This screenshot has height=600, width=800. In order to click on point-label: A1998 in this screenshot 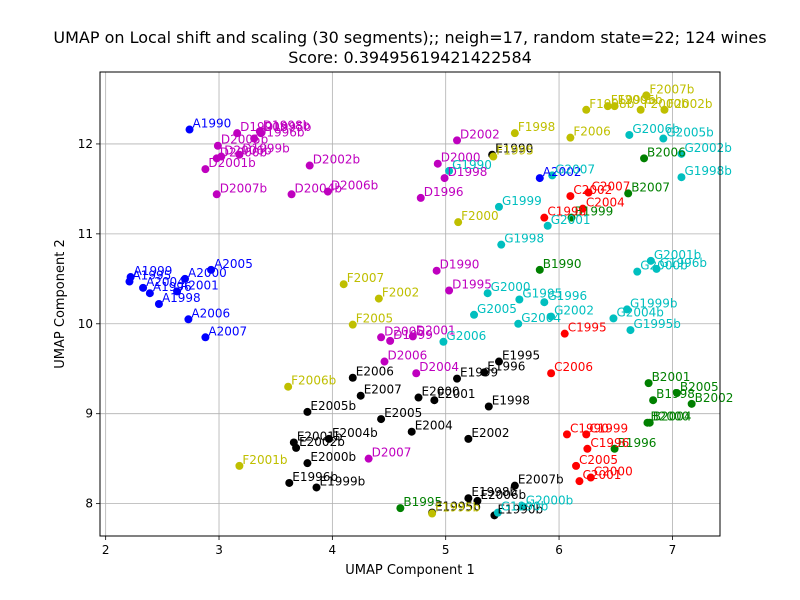, I will do `click(181, 298)`.